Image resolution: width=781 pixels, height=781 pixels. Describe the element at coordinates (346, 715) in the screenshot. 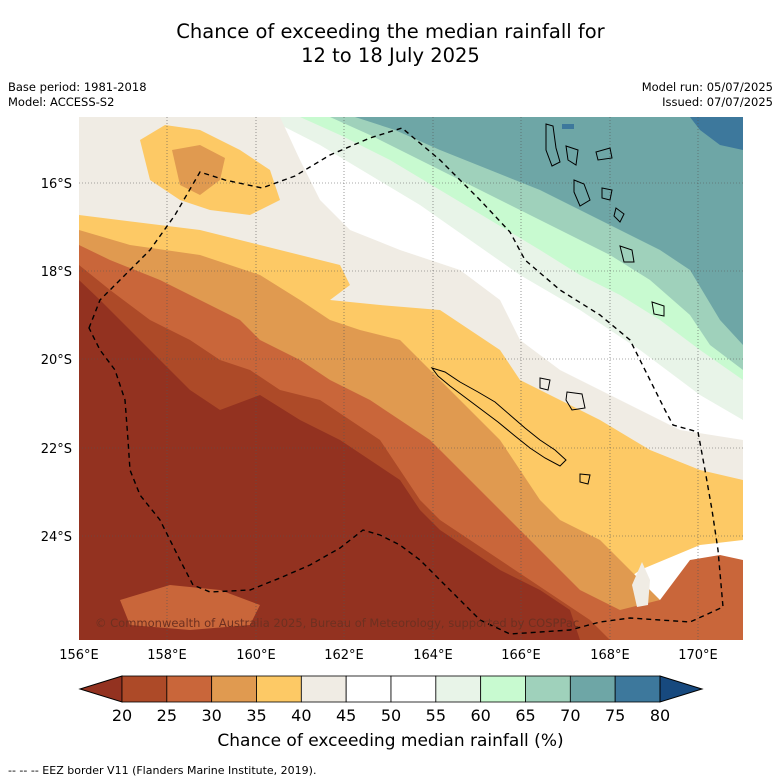

I see `colorbar-tick-label: 45` at that location.